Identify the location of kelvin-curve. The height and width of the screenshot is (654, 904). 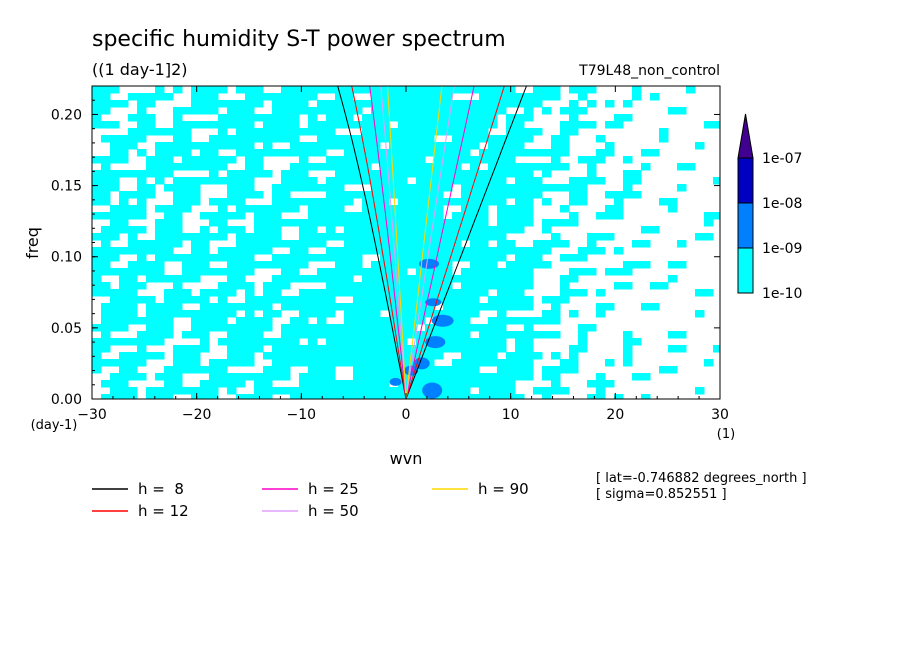
(455, 242).